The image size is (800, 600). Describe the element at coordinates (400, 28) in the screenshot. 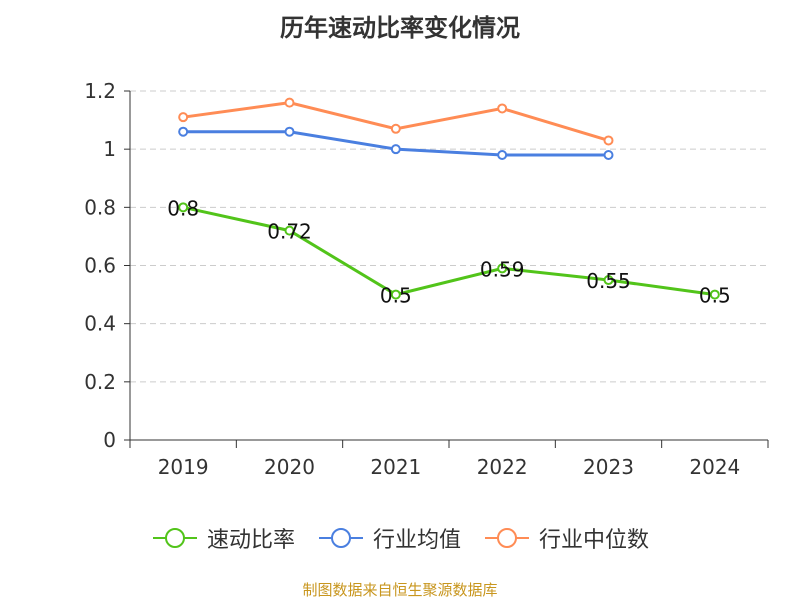

I see `chart-title: 历年速动比率变化情况` at that location.